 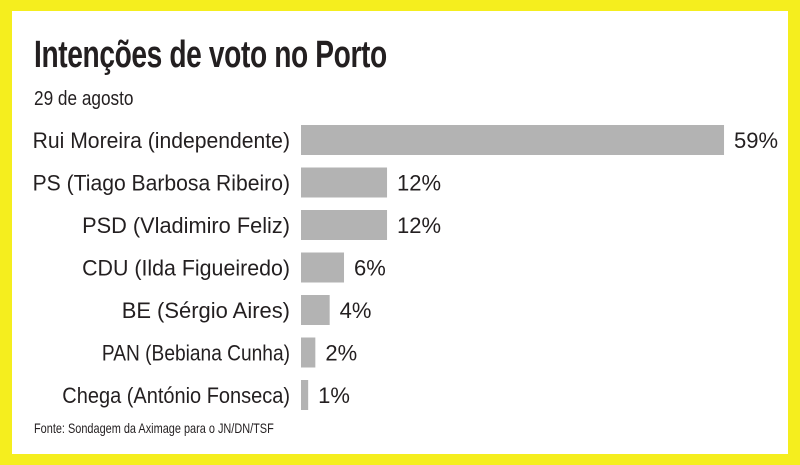 I want to click on value-label: 1%, so click(x=334, y=395).